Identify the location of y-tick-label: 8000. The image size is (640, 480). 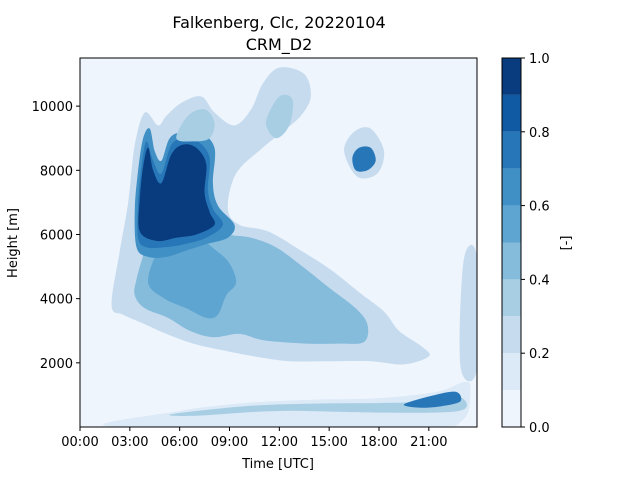
(56, 171).